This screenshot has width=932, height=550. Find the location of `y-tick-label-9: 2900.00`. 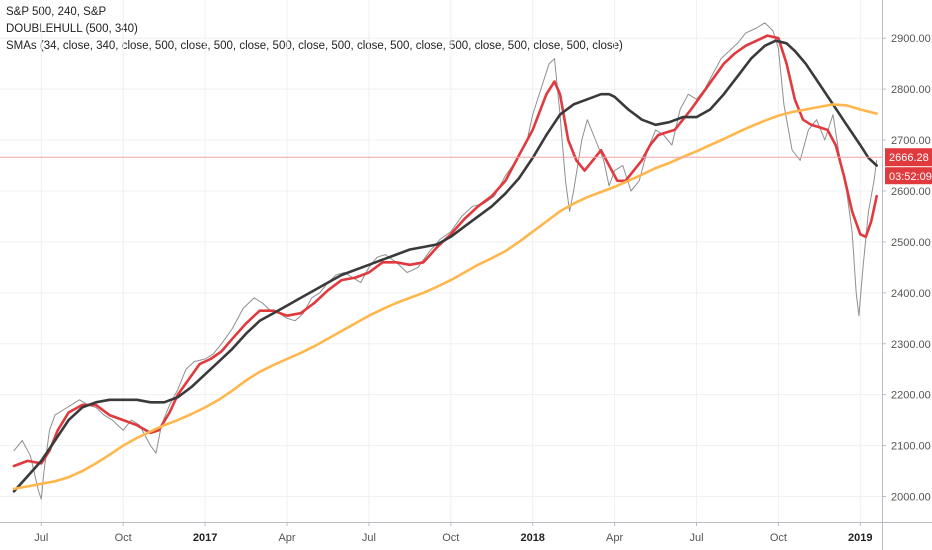

y-tick-label-9: 2900.00 is located at coordinates (911, 39).